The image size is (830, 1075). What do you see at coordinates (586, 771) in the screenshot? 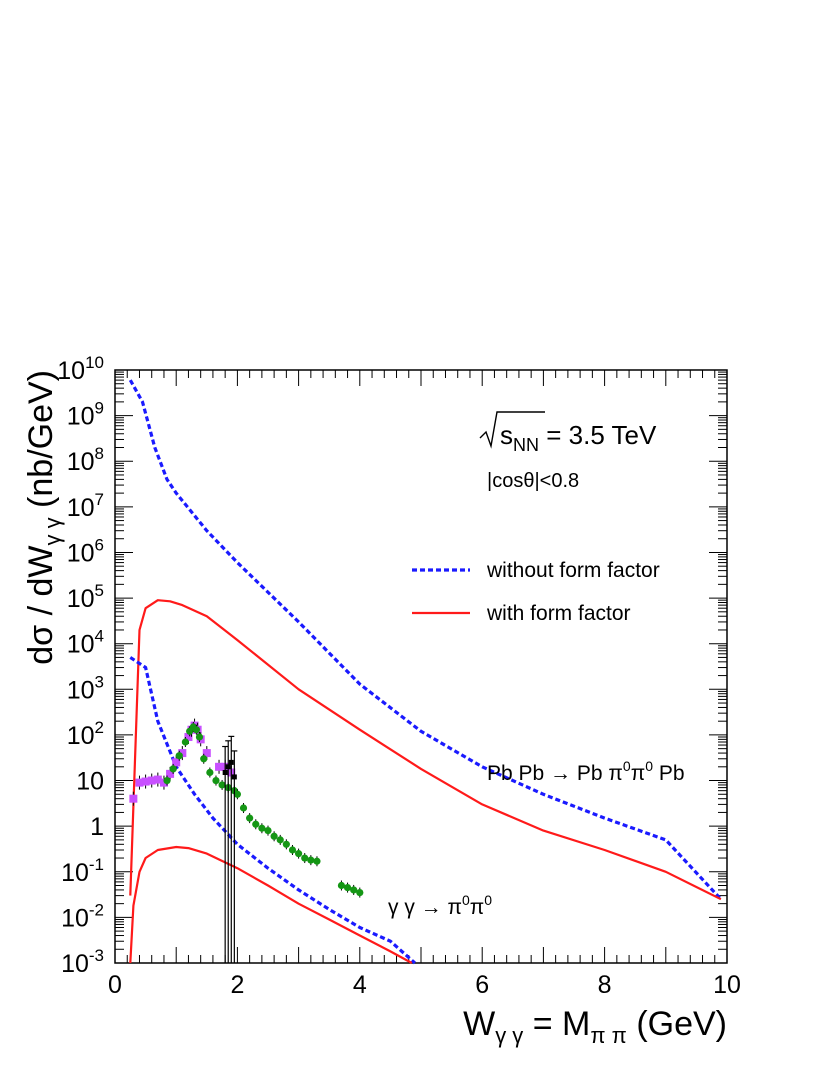
I see `process-annotation: Pb Pb → Pb π0π0 Pb` at bounding box center [586, 771].